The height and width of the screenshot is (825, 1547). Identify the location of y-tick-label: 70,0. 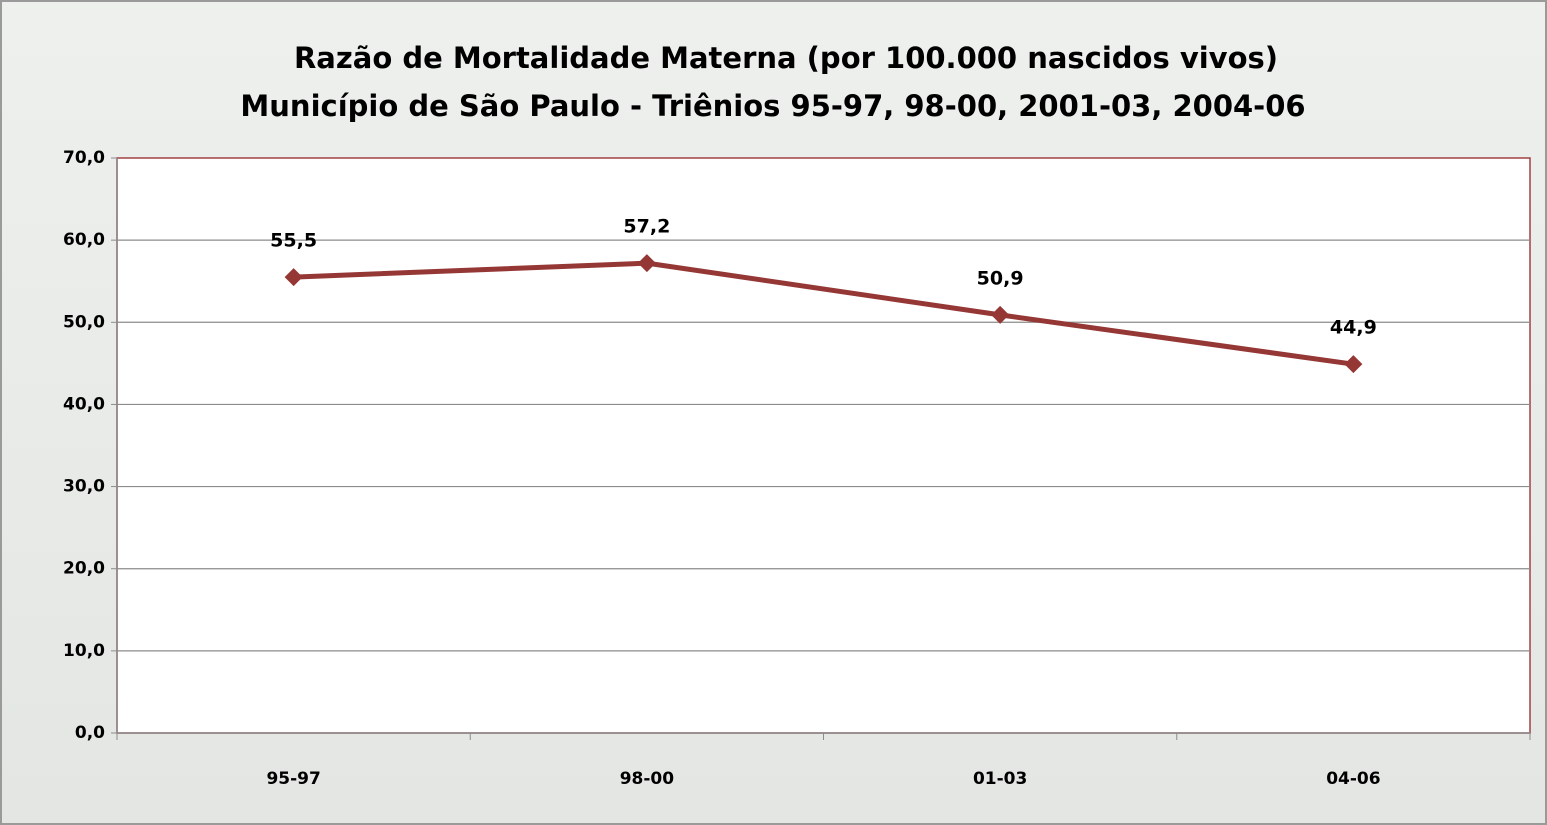
(84, 158).